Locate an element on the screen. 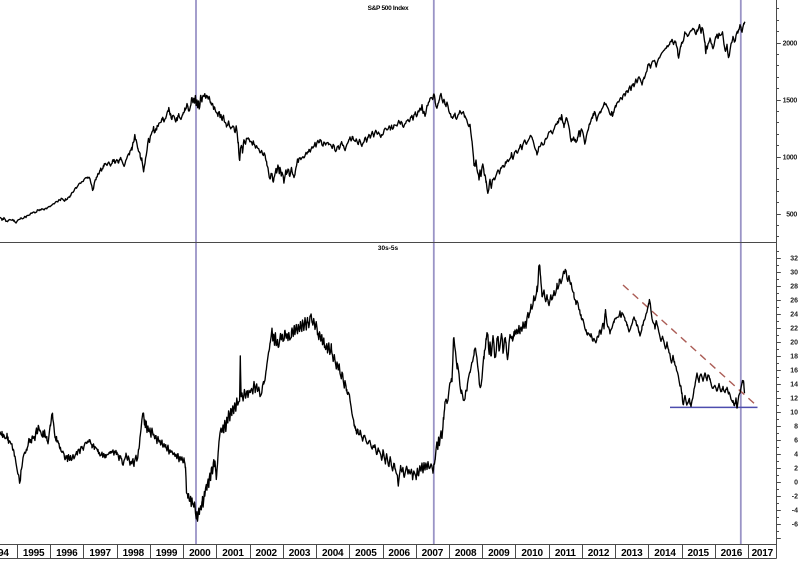 Image resolution: width=800 pixels, height=564 pixels. svg-text: 18 is located at coordinates (794, 356).